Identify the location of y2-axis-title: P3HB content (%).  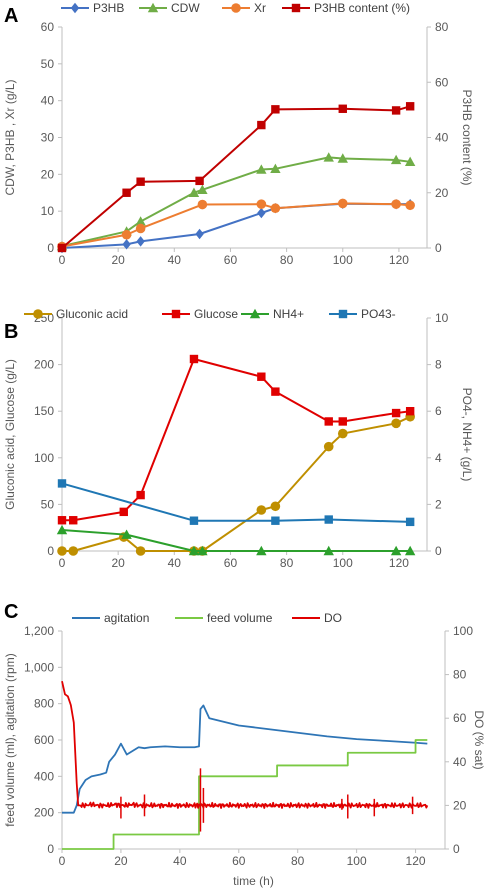
(467, 137).